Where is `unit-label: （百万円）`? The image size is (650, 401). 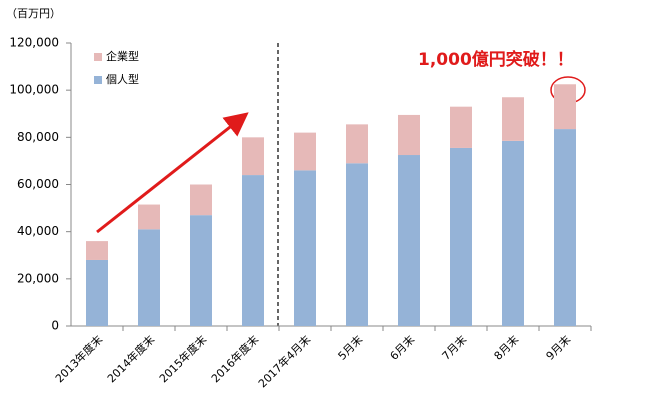
unit-label: （百万円） is located at coordinates (33, 13).